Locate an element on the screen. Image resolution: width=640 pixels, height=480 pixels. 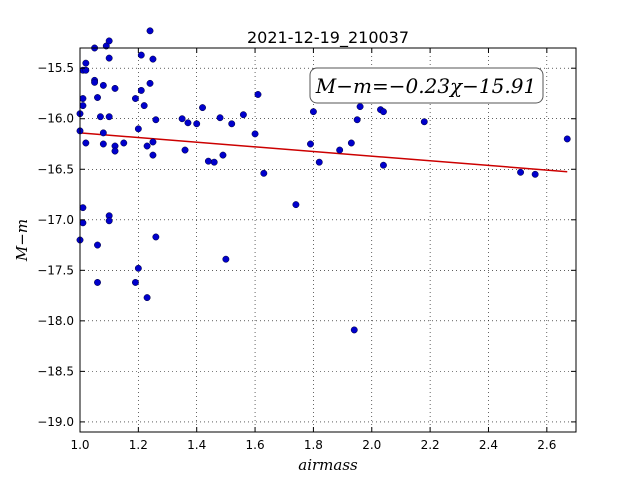
x-tick-label: 1.8 is located at coordinates (313, 445).